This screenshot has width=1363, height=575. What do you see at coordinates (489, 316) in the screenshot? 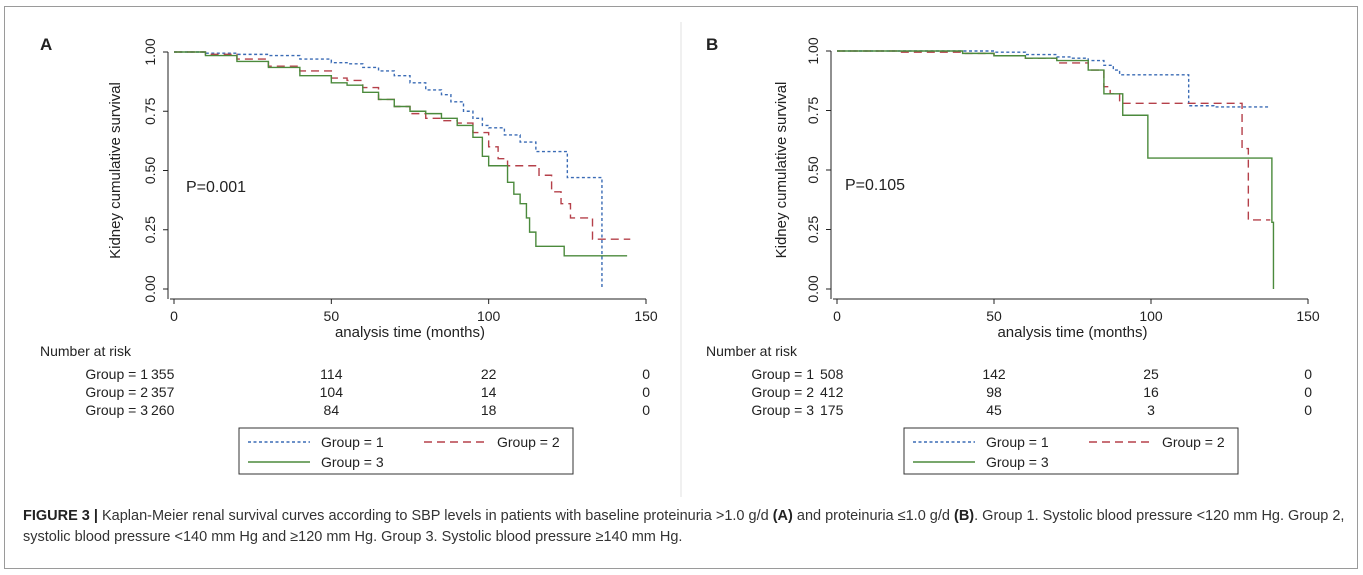
I see `panel-a-x-tick-label: 100` at bounding box center [489, 316].